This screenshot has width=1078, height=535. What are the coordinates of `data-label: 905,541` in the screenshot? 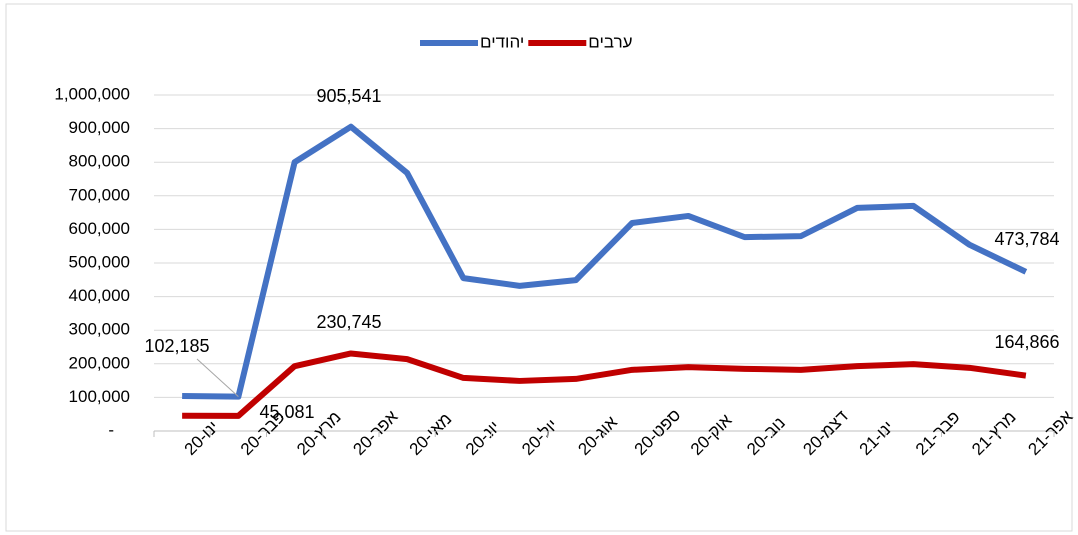 It's located at (348, 96).